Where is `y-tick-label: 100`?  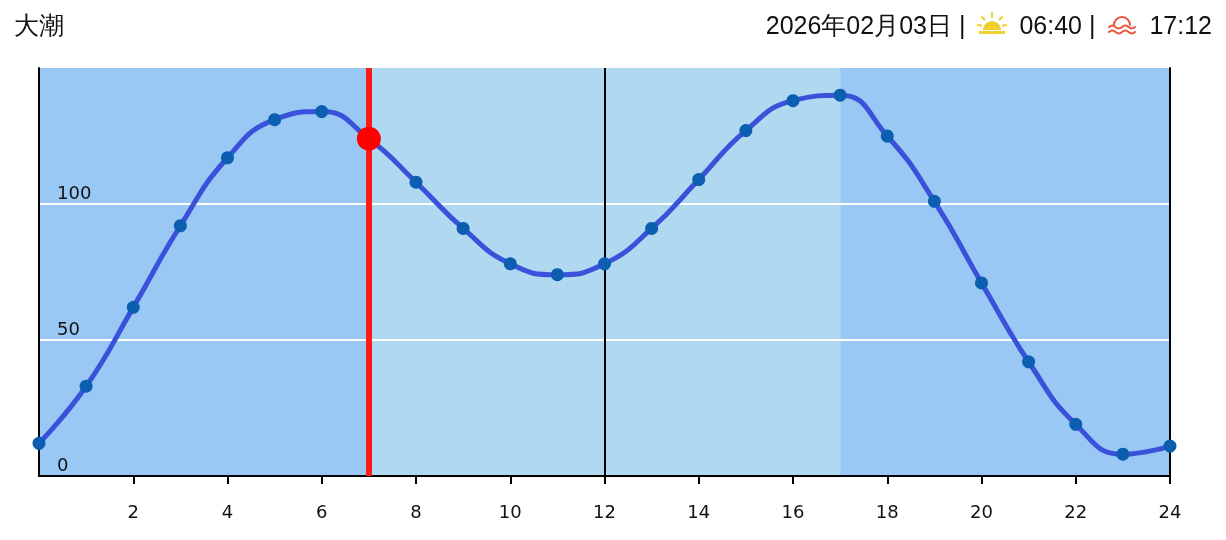 y-tick-label: 100 is located at coordinates (74, 192).